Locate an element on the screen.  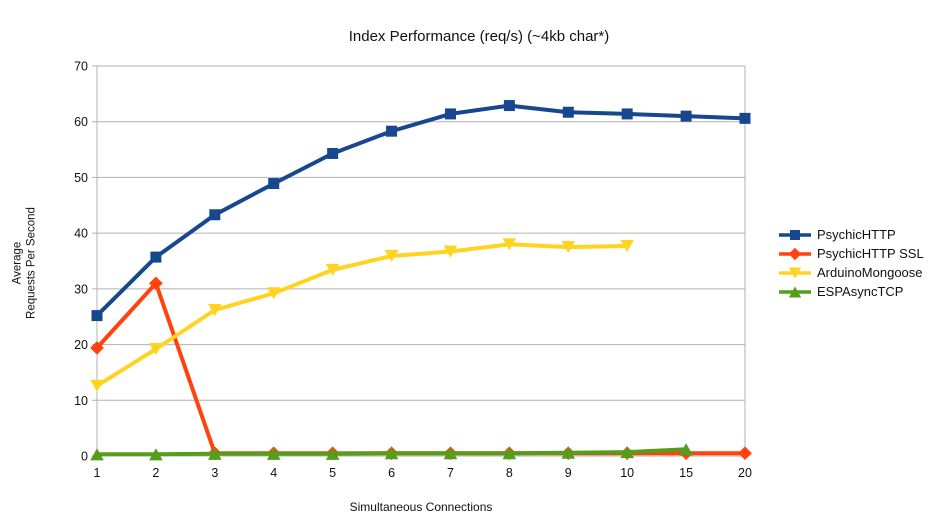
legend-marker-PsychicHTTP is located at coordinates (795, 234).